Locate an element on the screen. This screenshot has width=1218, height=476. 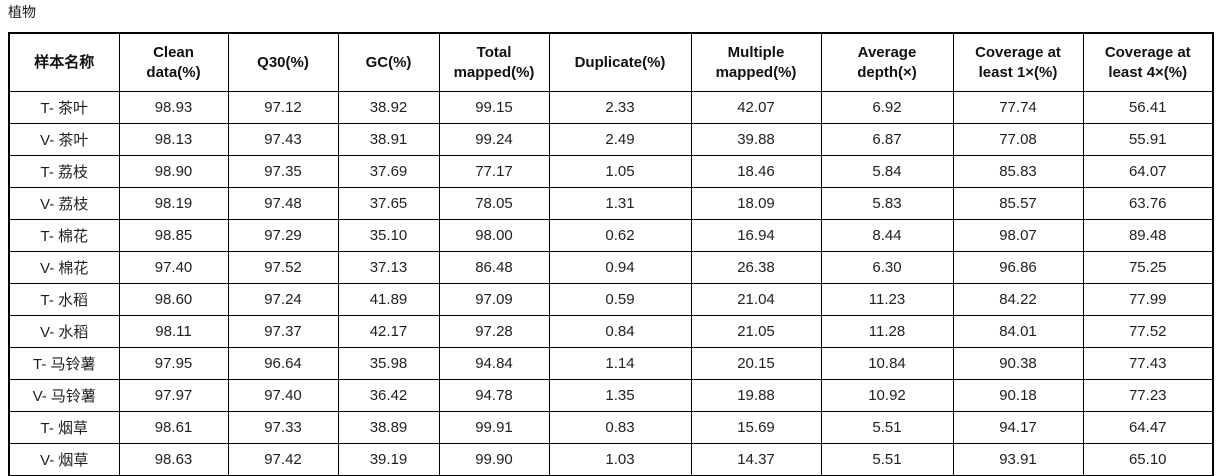
value-cell: 64.47 is located at coordinates (1148, 427).